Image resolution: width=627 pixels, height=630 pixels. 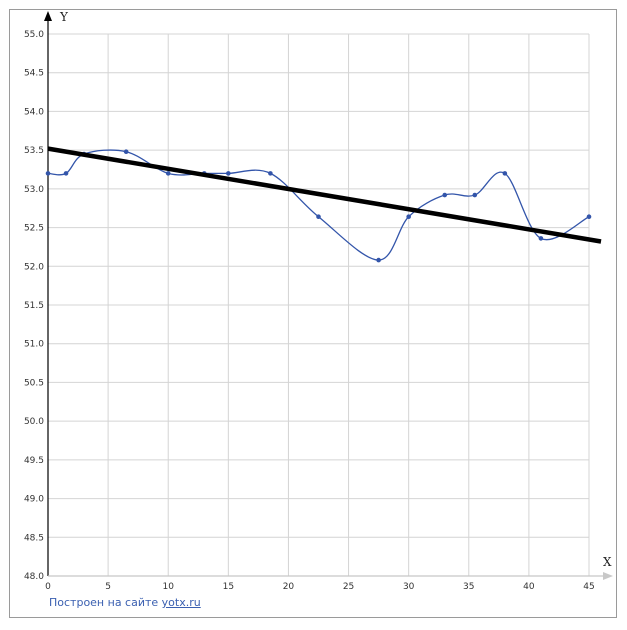 I want to click on x-tick-label: 0, so click(x=48, y=587).